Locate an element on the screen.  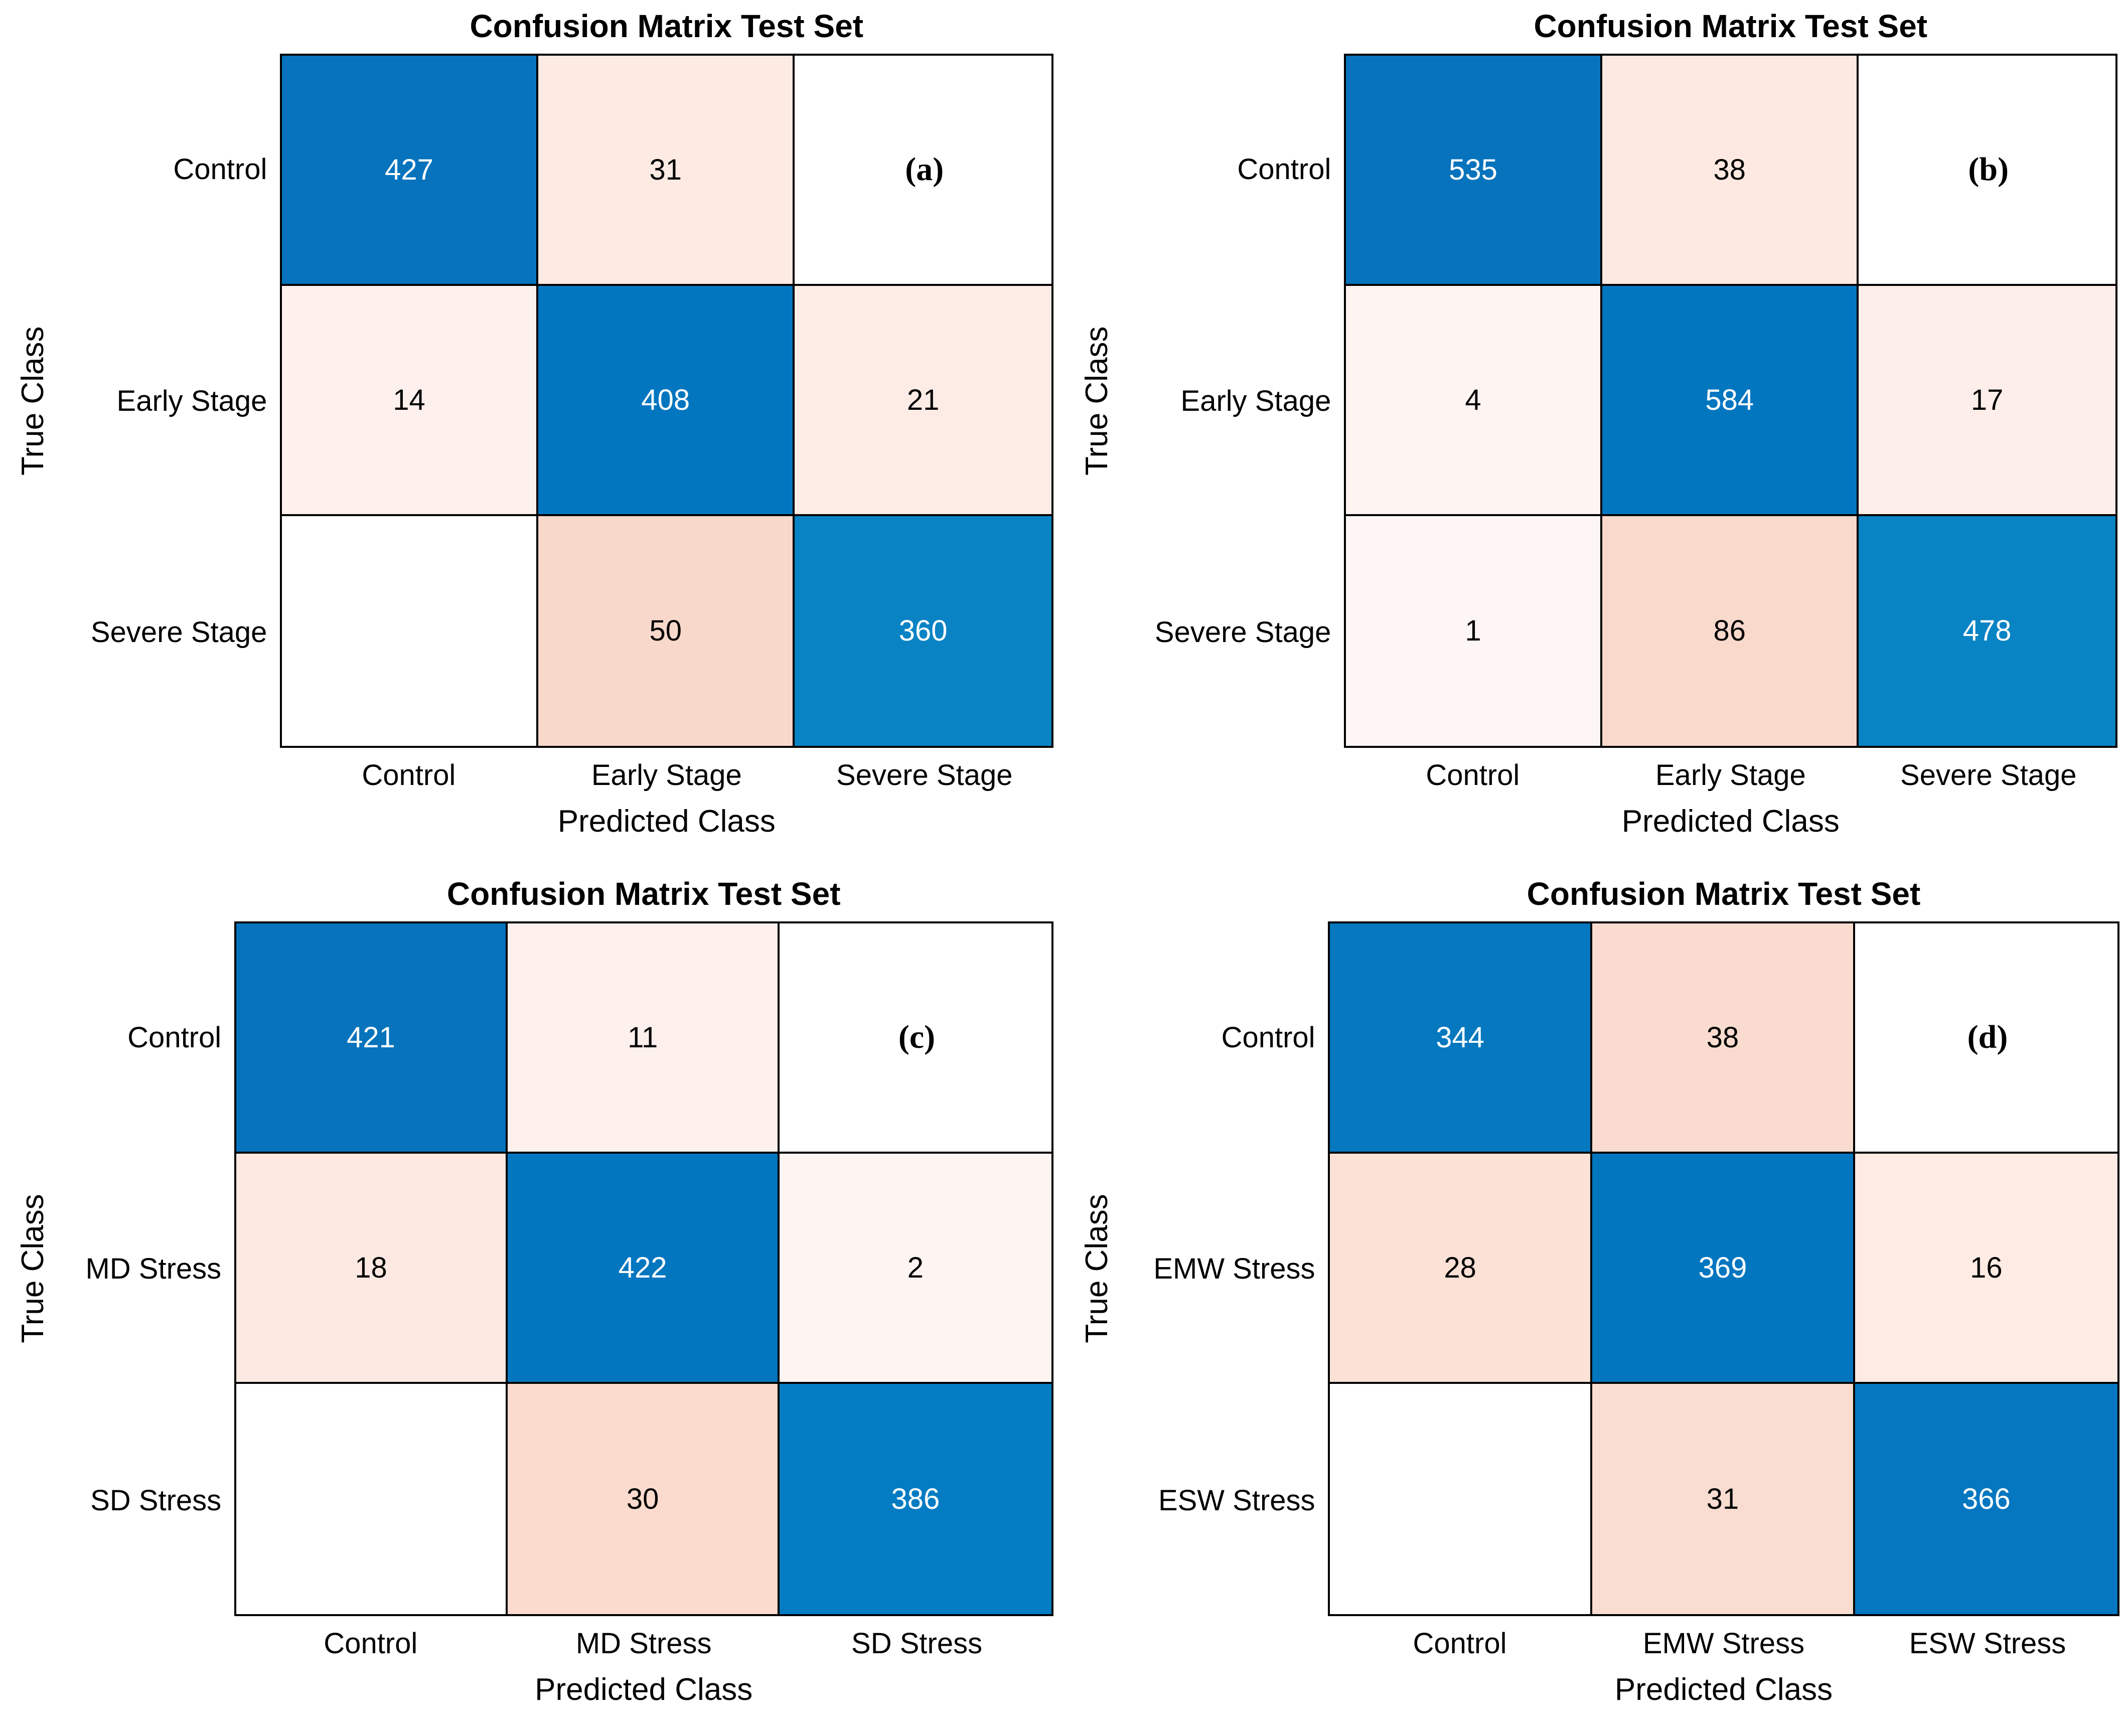
matrix-cell: 16 is located at coordinates (1986, 1269).